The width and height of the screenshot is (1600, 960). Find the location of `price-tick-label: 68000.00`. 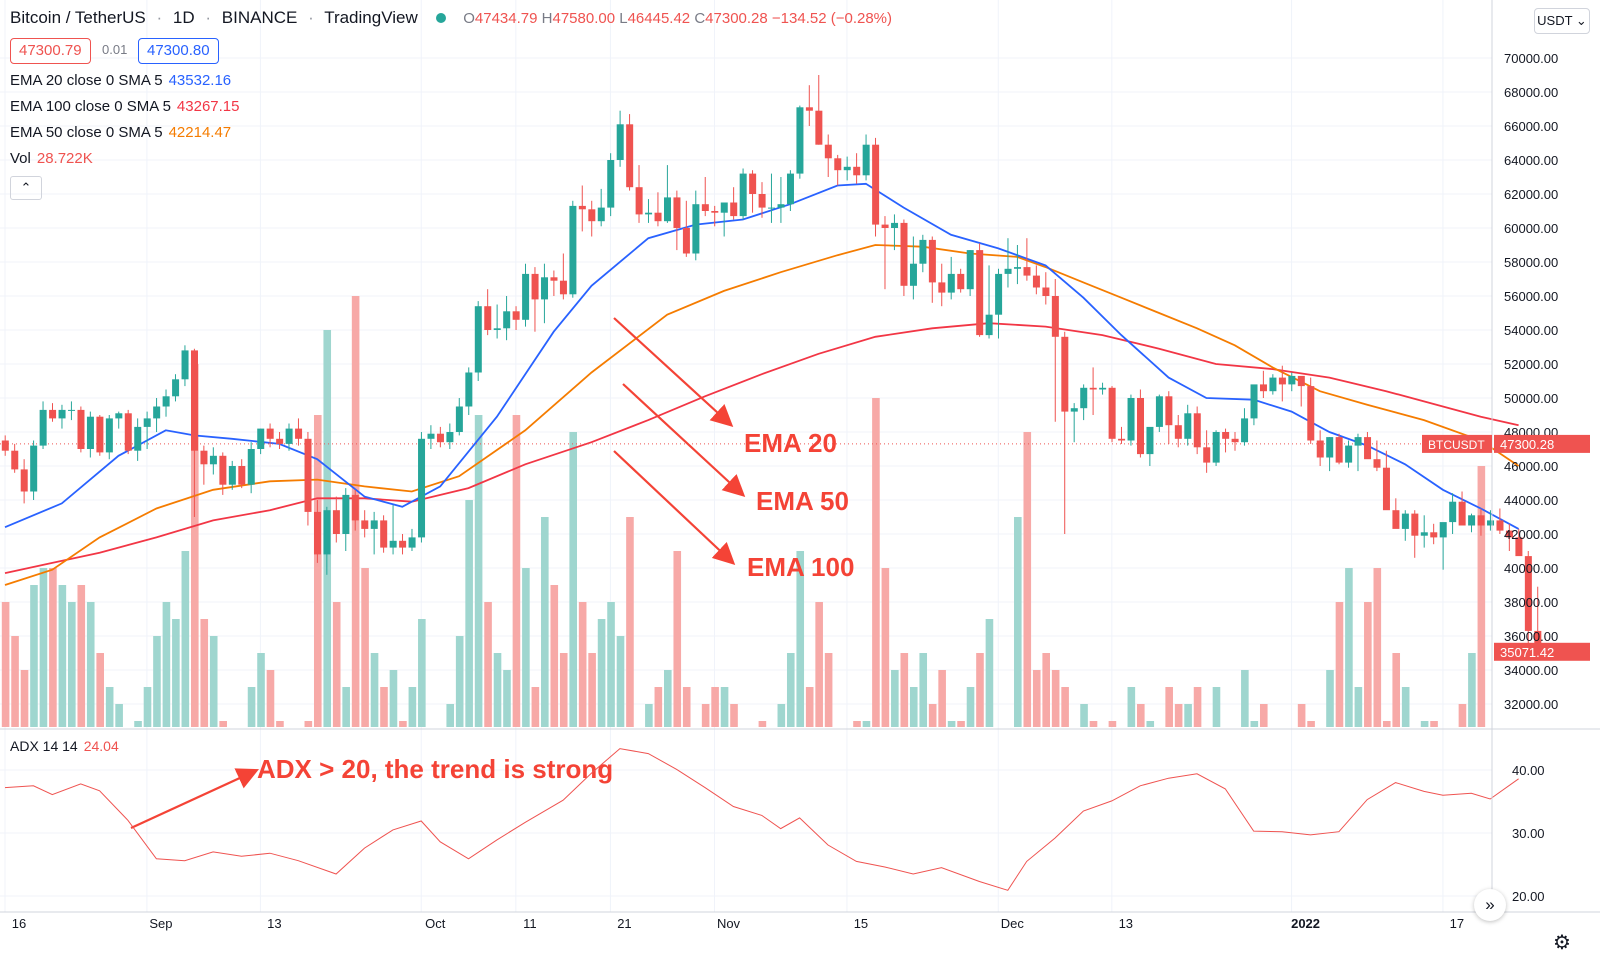

price-tick-label: 68000.00 is located at coordinates (1531, 92).